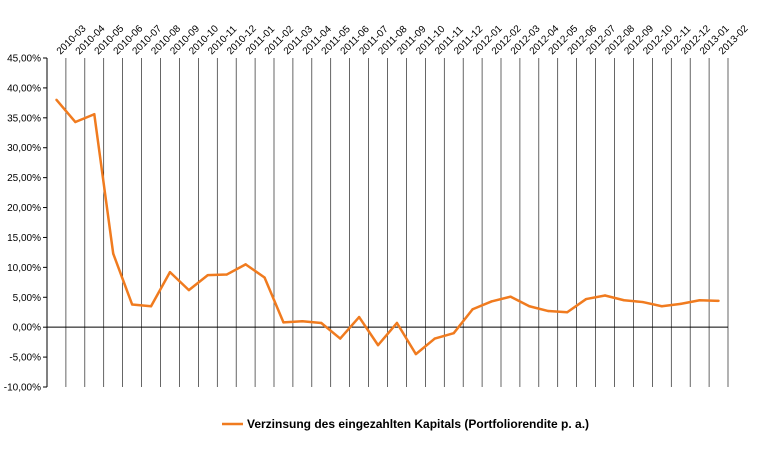 Image resolution: width=770 pixels, height=459 pixels. I want to click on y-tick-label: 30,00%, so click(24, 148).